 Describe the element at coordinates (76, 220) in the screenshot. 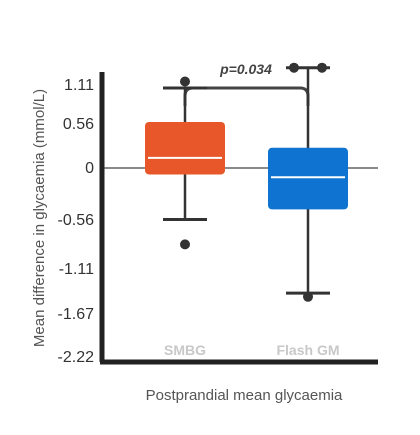

I see `y-tick-label: -0.56` at that location.